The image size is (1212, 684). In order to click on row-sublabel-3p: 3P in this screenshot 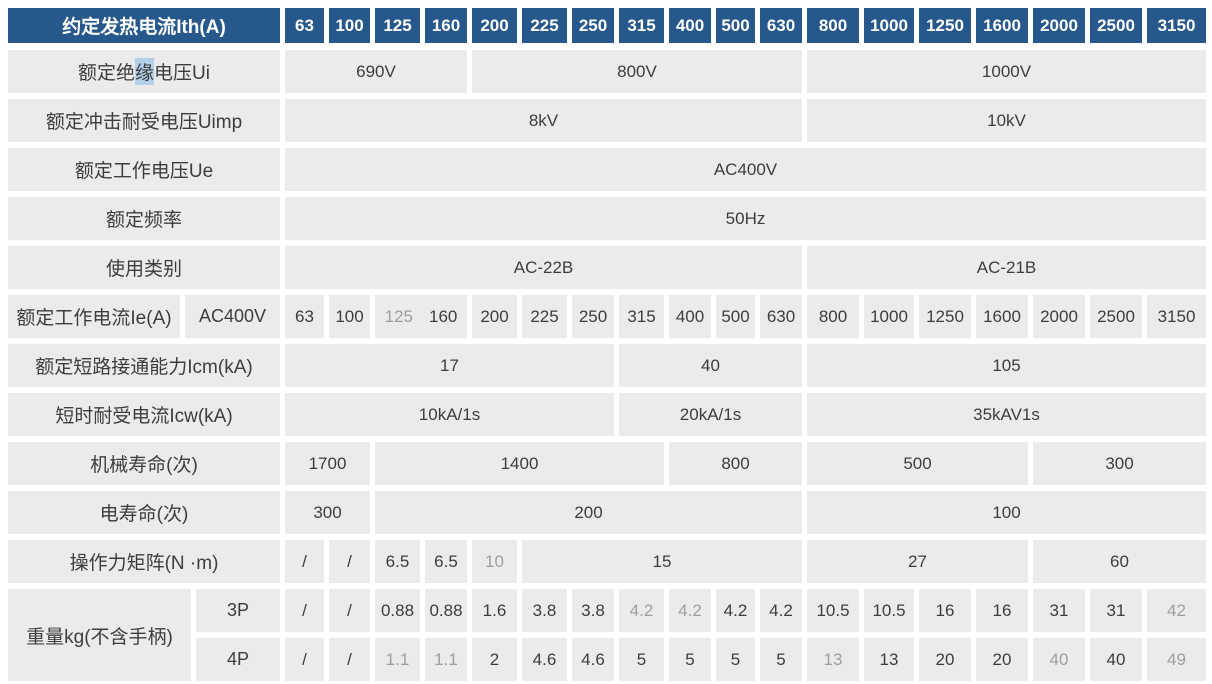, I will do `click(238, 610)`.